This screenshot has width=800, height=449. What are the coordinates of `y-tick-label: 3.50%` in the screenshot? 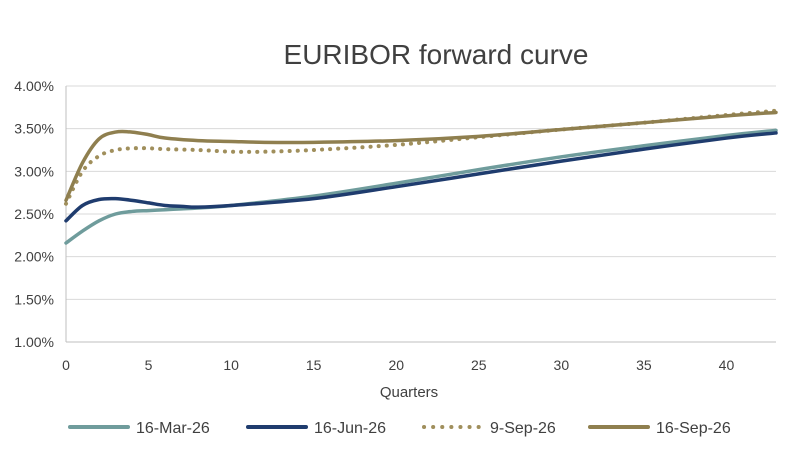 It's located at (34, 129).